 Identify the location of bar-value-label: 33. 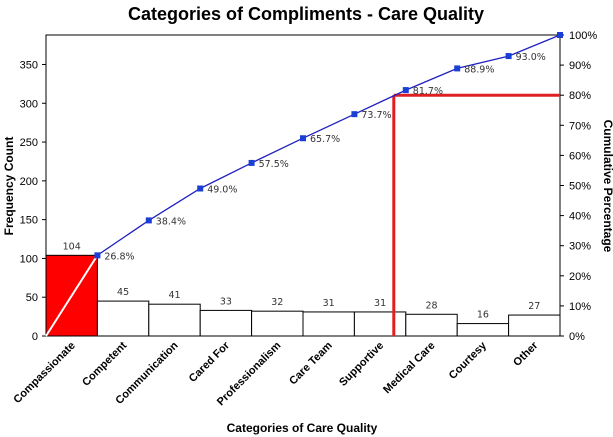
(226, 301).